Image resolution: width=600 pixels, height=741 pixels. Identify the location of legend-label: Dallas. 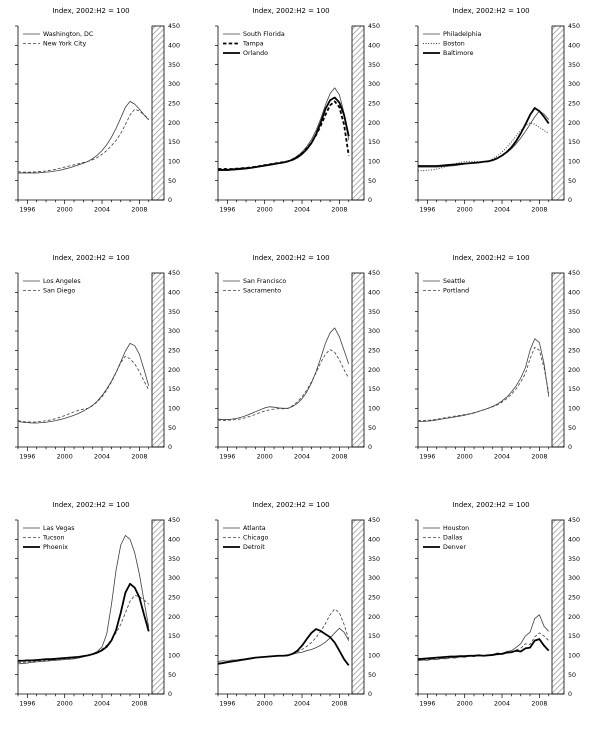
(452, 538).